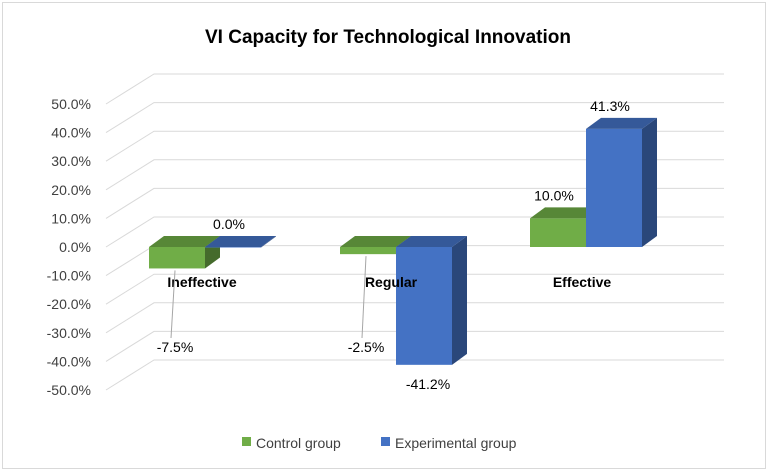 The image size is (770, 476). I want to click on y-tick-label: 10.0%, so click(71, 218).